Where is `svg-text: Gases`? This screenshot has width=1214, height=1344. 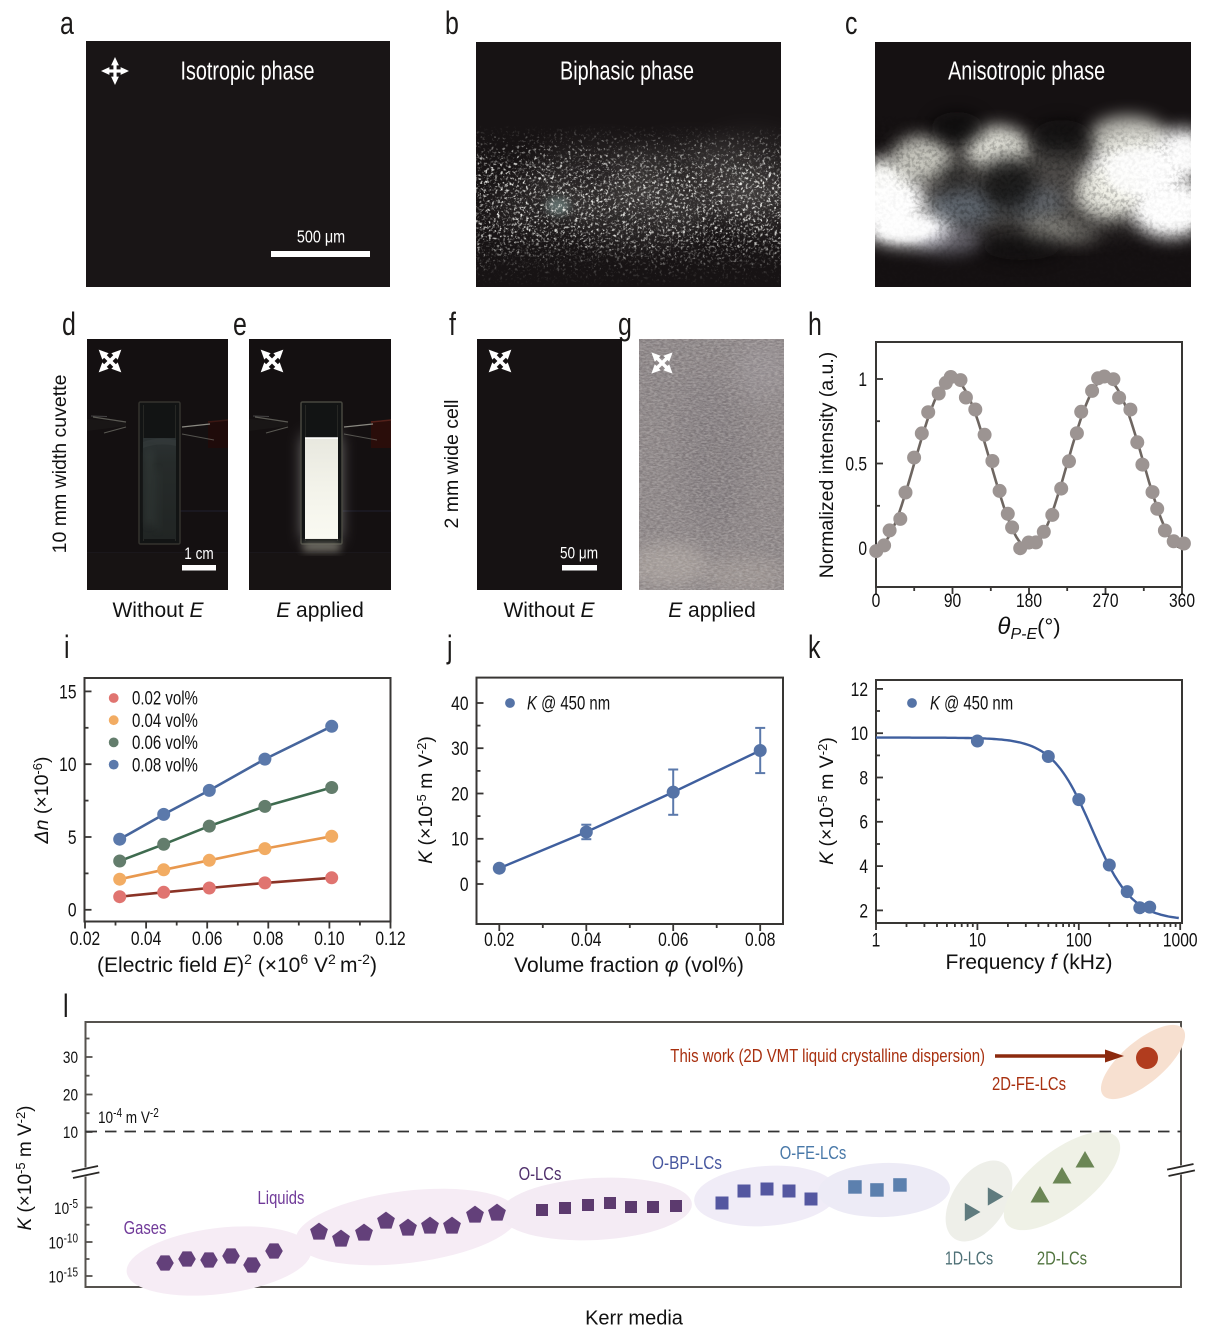
svg-text: Gases is located at coordinates (145, 1227).